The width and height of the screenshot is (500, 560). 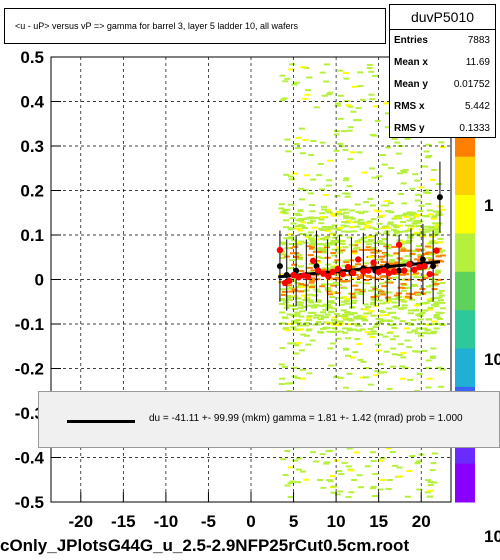 What do you see at coordinates (80, 521) in the screenshot?
I see `x-tick-label: -20` at bounding box center [80, 521].